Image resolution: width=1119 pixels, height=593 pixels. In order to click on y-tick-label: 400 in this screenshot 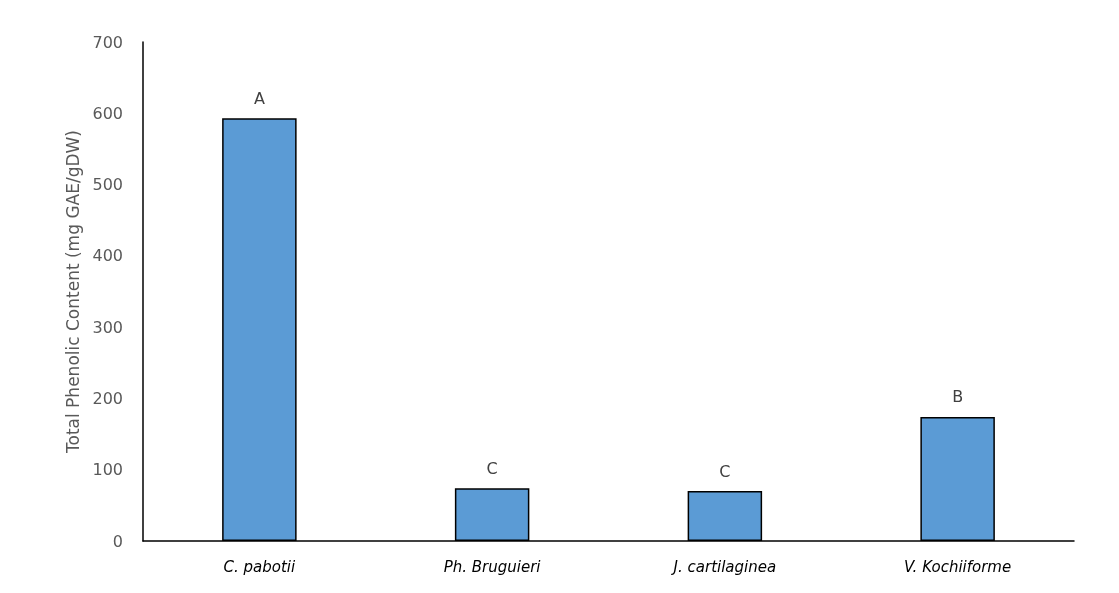, I will do `click(107, 256)`.